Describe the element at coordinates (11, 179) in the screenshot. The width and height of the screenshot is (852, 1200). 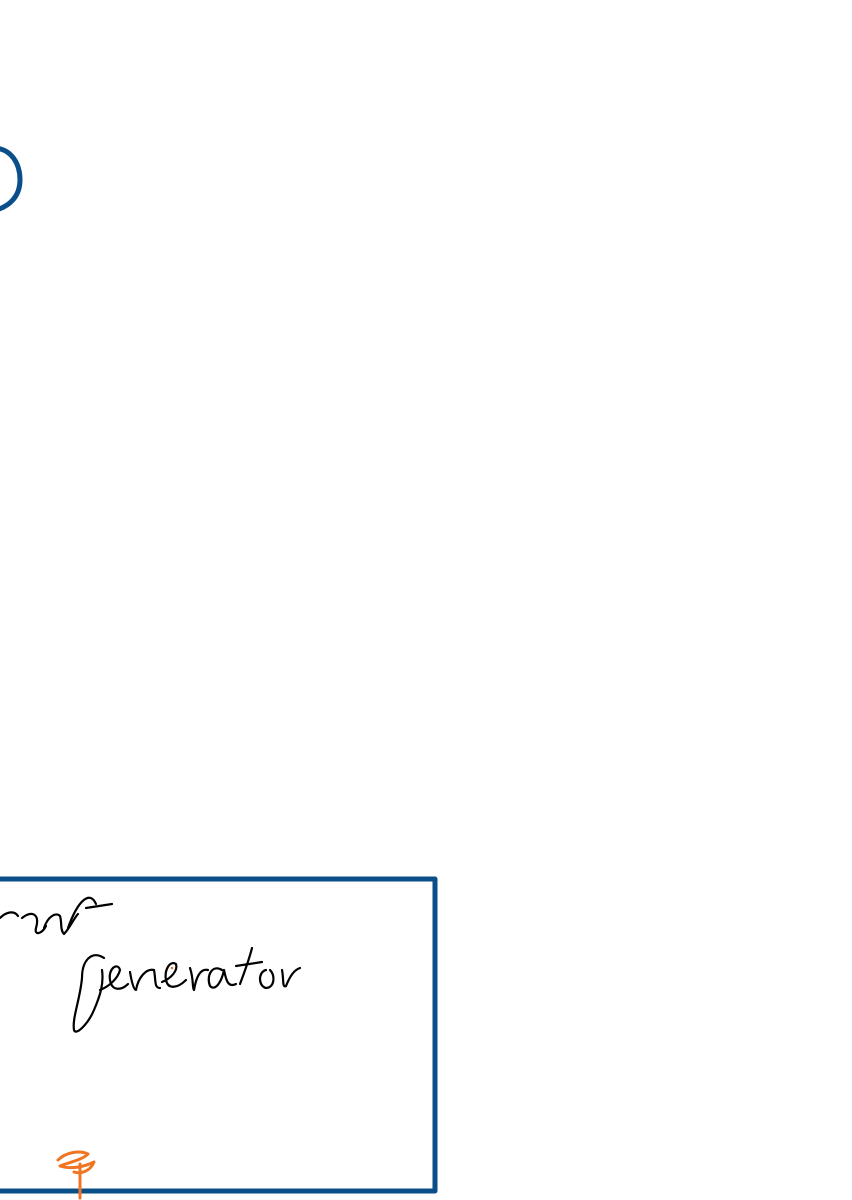
I see `ellipse-node-partial` at that location.